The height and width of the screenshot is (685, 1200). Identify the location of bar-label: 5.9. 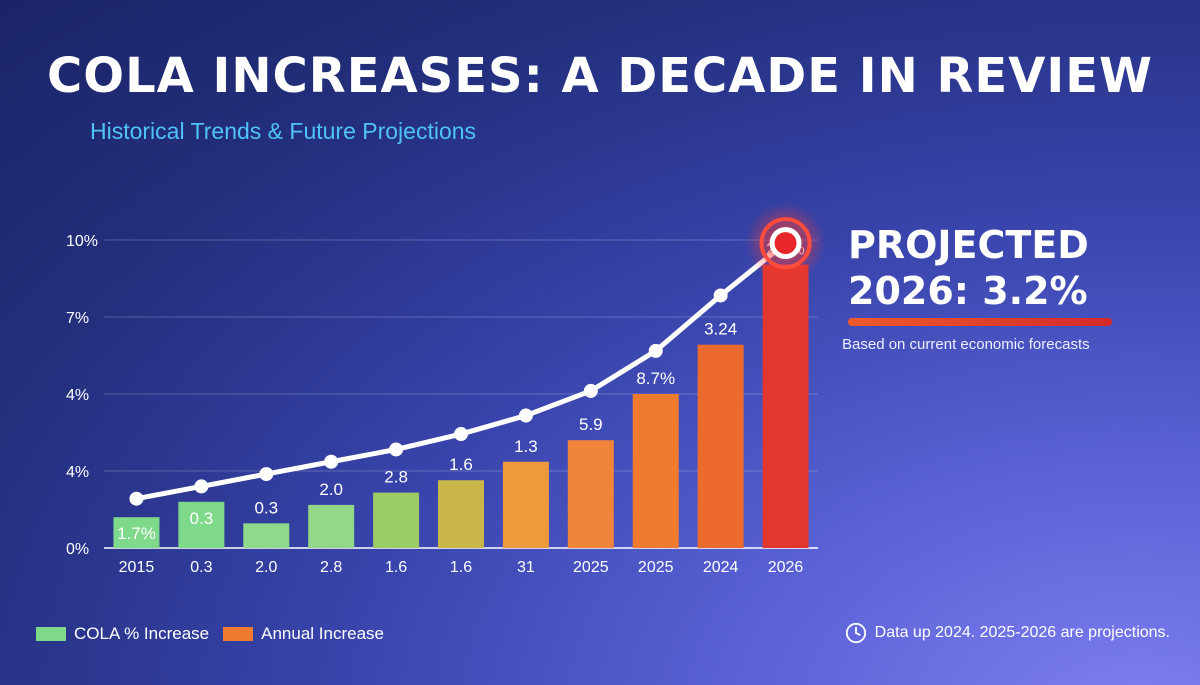
(591, 424).